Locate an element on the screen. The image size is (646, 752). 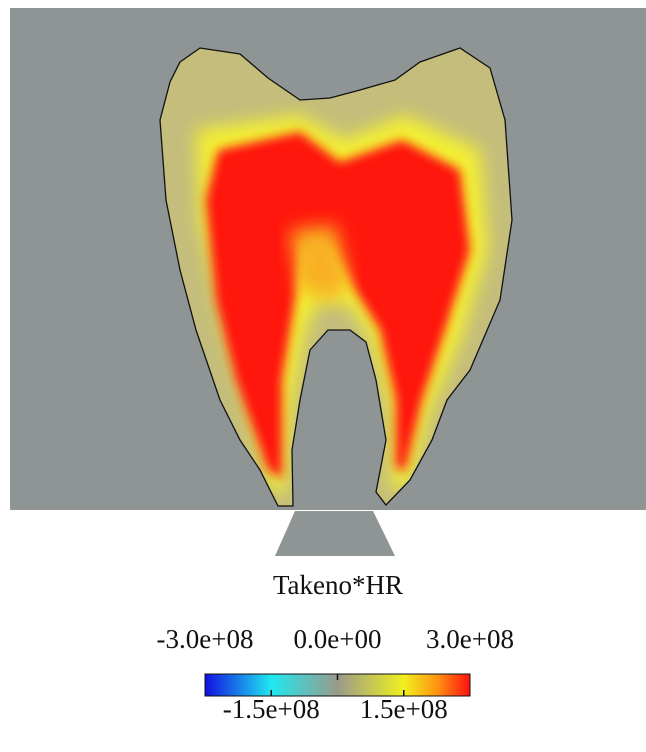
colorbar-title: Takeno*HR is located at coordinates (338, 585).